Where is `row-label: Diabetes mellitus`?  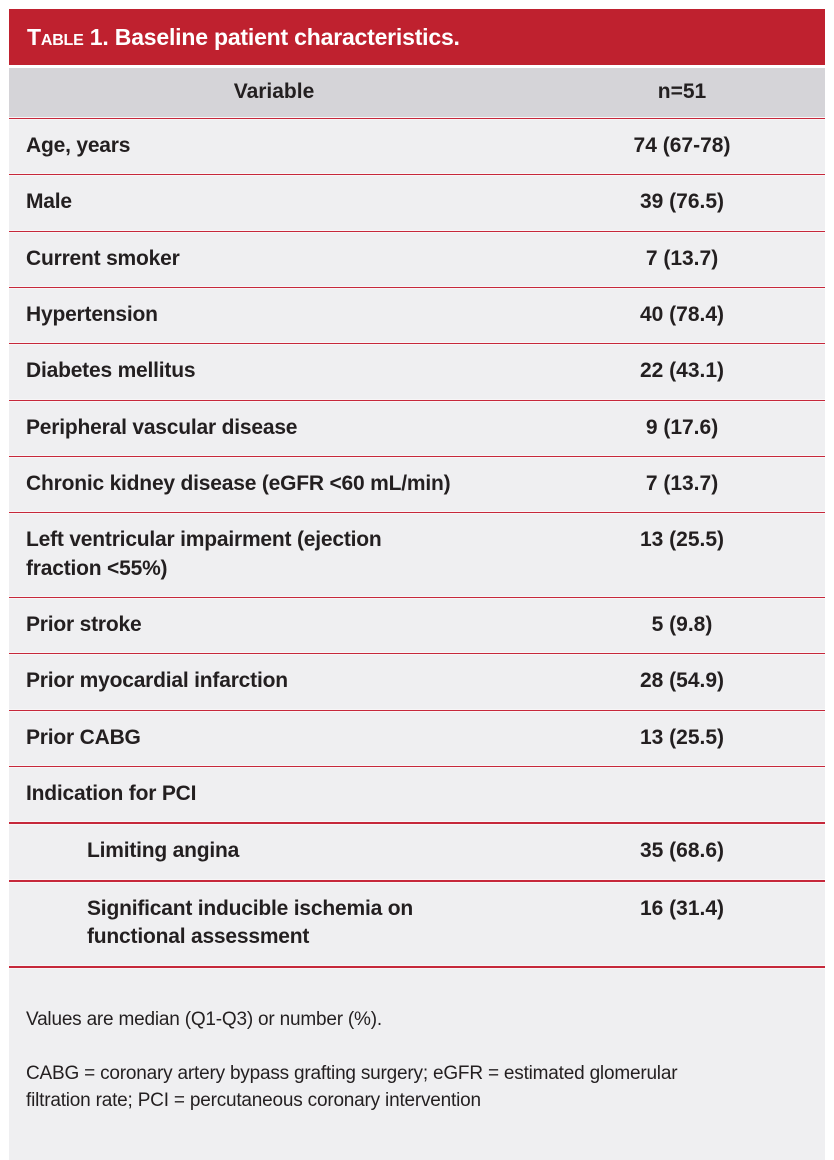
row-label: Diabetes mellitus is located at coordinates (274, 371).